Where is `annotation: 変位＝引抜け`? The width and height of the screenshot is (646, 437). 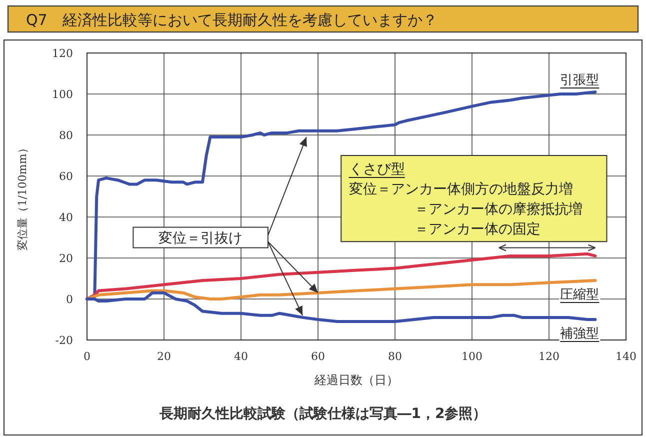
annotation: 変位＝引抜け is located at coordinates (200, 238).